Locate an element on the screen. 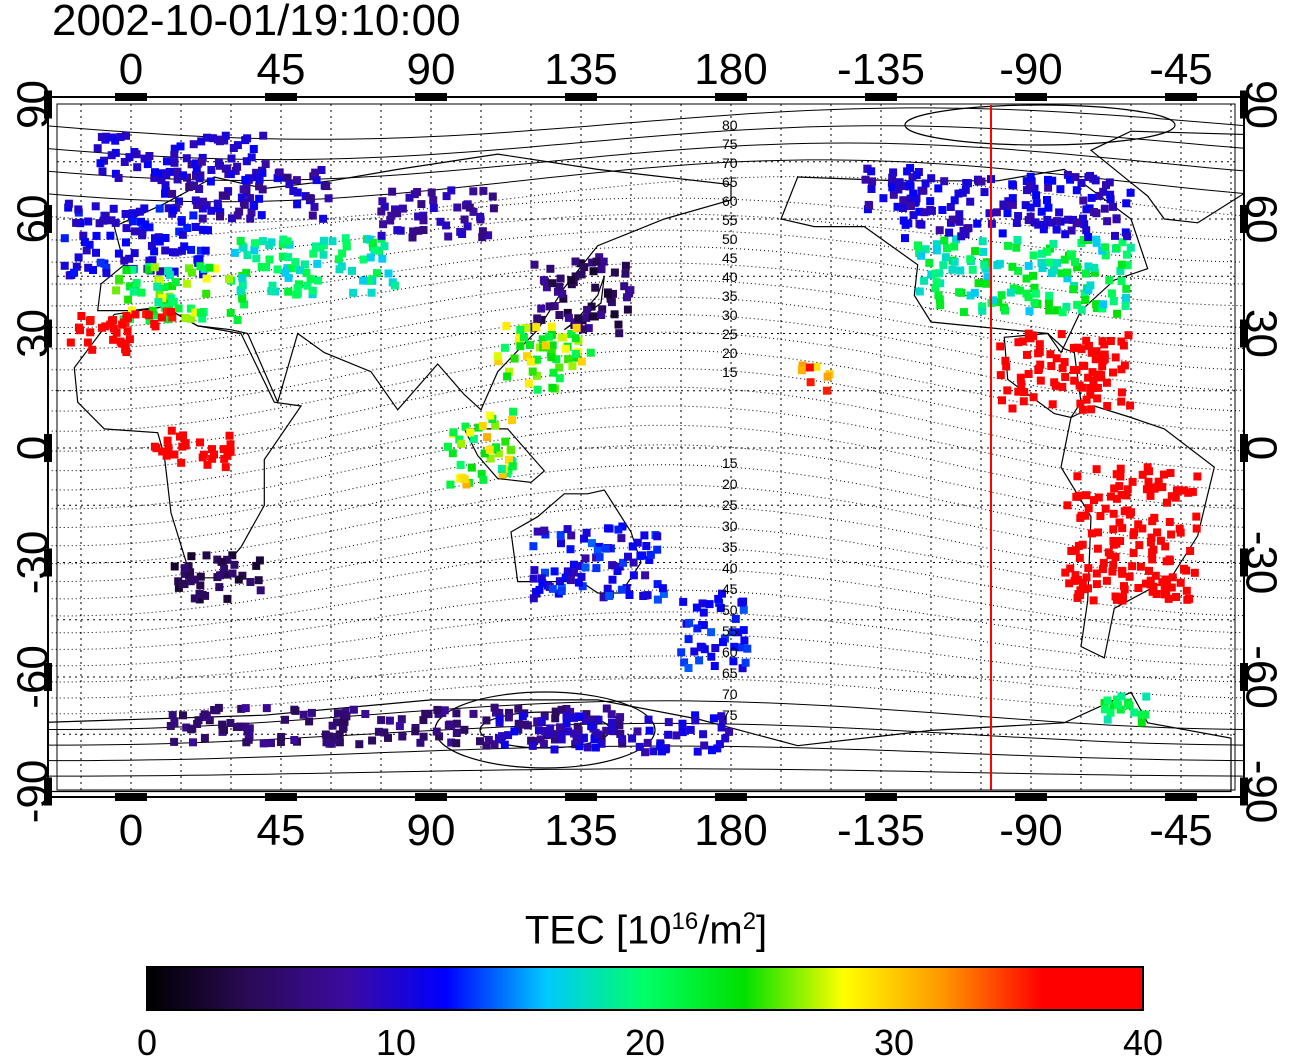  contour-label: 25 is located at coordinates (730, 334).